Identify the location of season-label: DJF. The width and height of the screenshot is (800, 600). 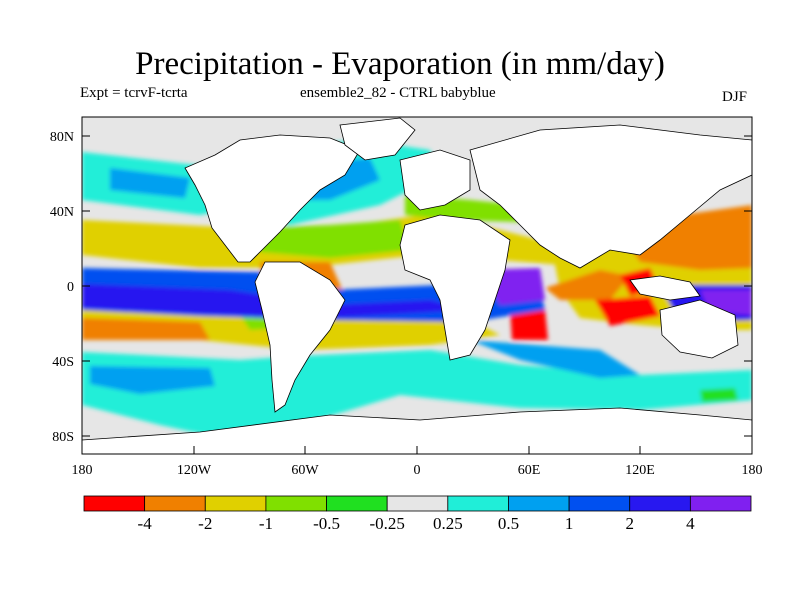
(735, 97).